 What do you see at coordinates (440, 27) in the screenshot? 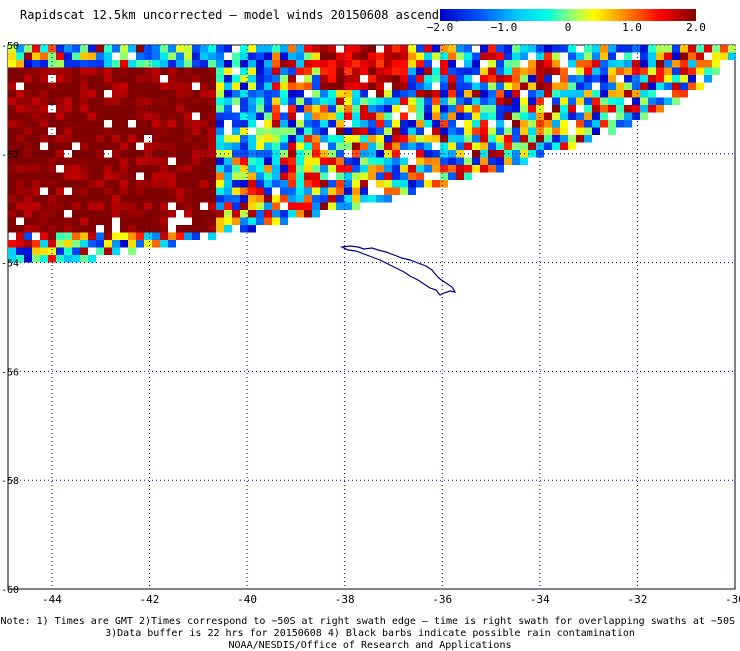
I see `colorbar-tick: −2.0` at bounding box center [440, 27].